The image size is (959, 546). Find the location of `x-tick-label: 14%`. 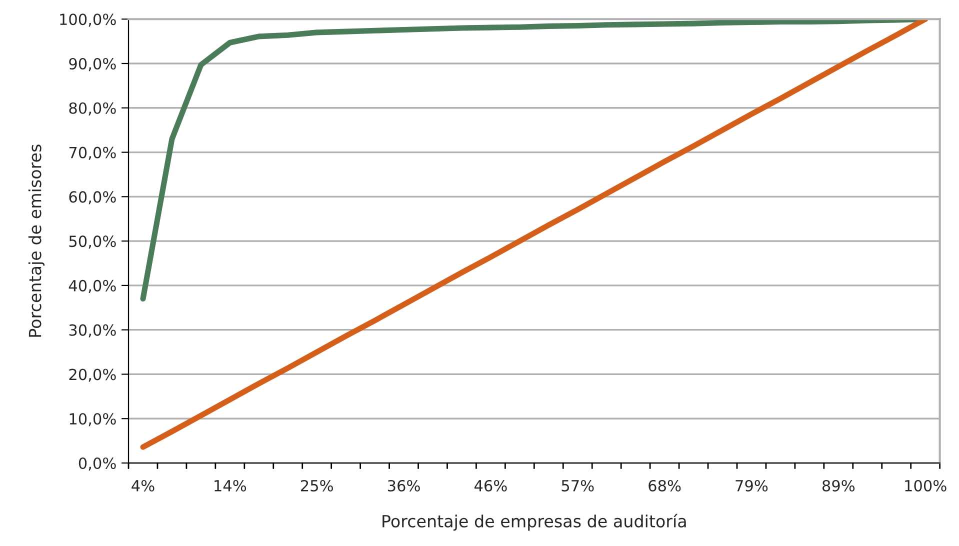

x-tick-label: 14% is located at coordinates (230, 486).